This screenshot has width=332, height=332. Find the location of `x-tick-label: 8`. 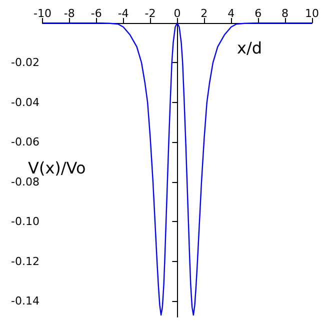

x-tick-label: 8 is located at coordinates (285, 13).